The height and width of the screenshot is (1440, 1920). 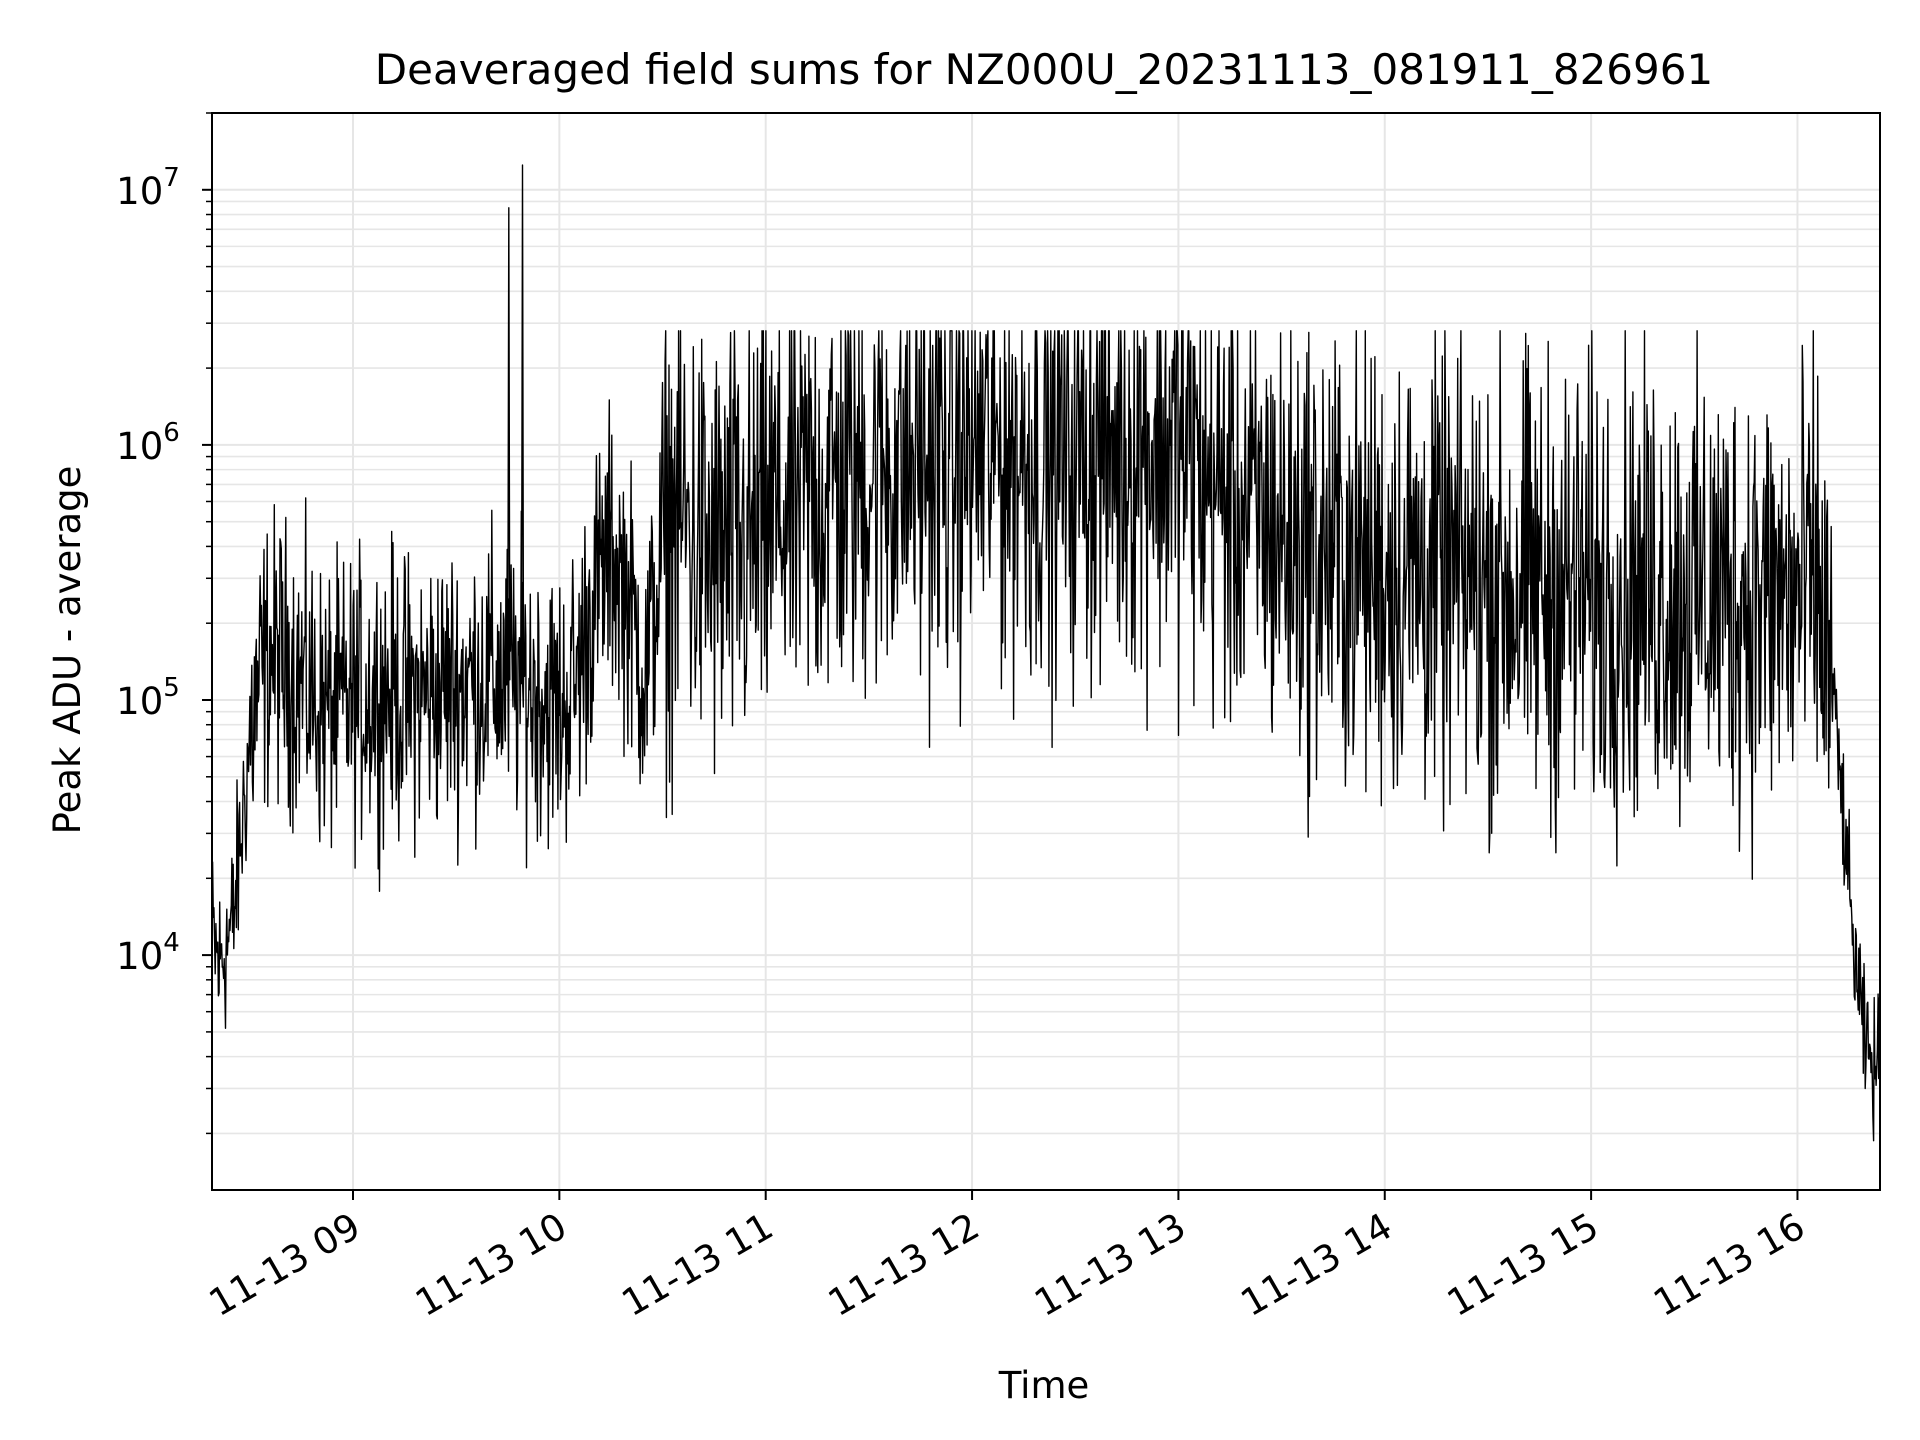 What do you see at coordinates (1523, 1265) in the screenshot?
I see `x-tick-label: 11-13 15` at bounding box center [1523, 1265].